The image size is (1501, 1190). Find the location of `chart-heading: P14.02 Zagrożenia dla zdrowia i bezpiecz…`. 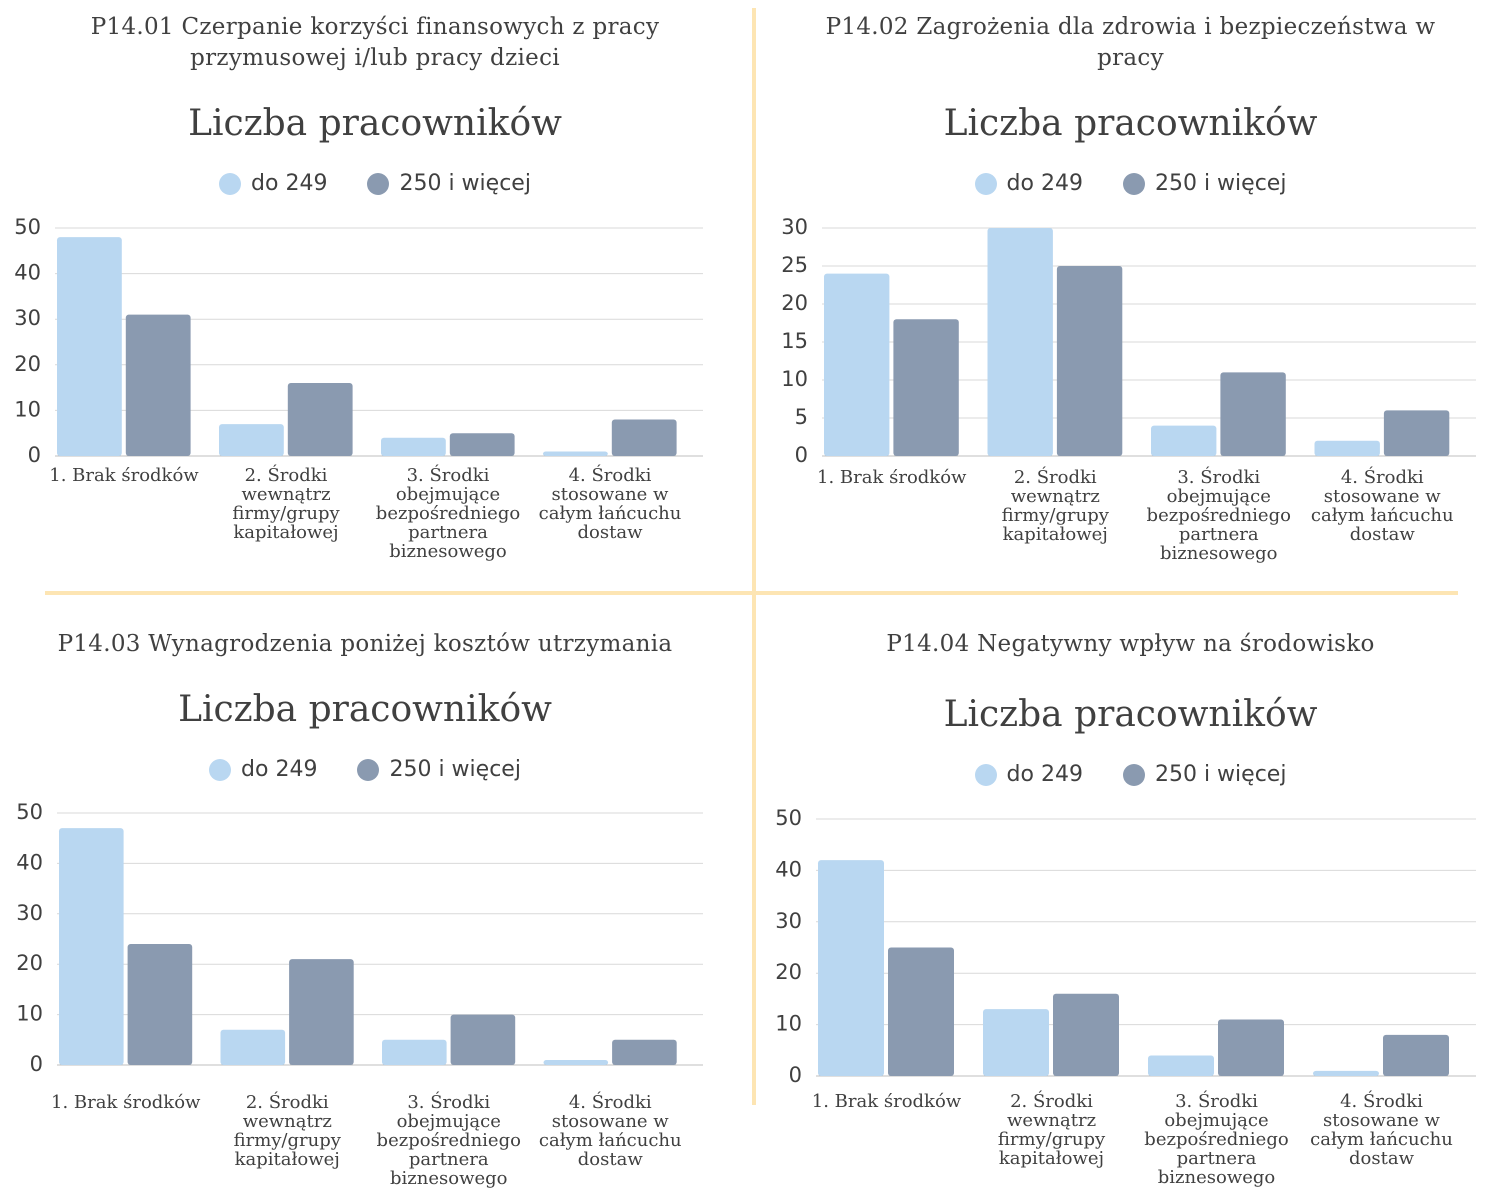

chart-heading: P14.02 Zagrożenia dla zdrowia i bezpiecz… is located at coordinates (1130, 42).